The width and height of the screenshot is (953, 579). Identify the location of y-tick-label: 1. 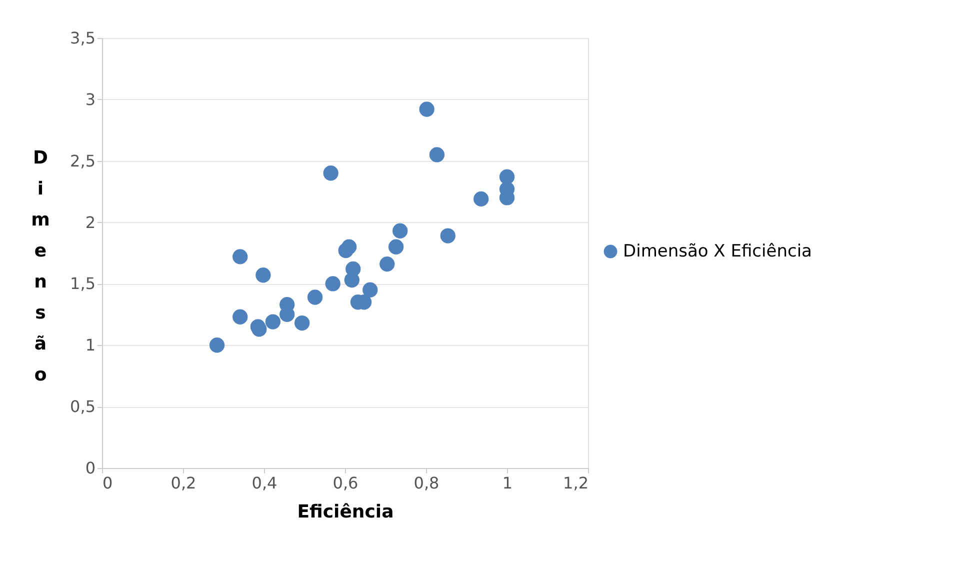
(90, 345).